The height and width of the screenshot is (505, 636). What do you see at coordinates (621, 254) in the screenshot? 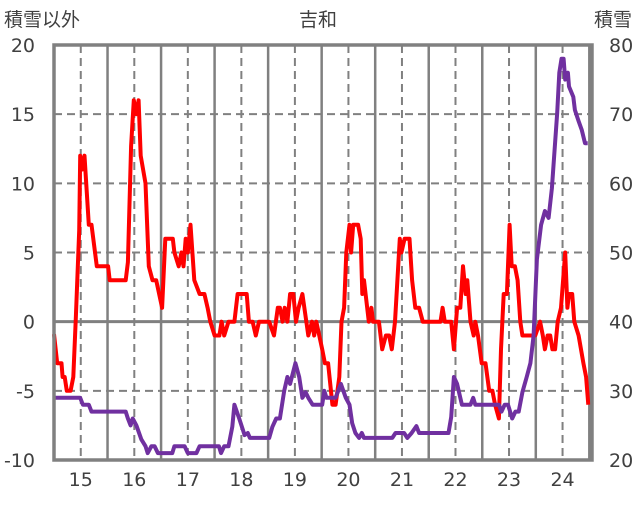
I see `right-tick-label: 50` at bounding box center [621, 254].